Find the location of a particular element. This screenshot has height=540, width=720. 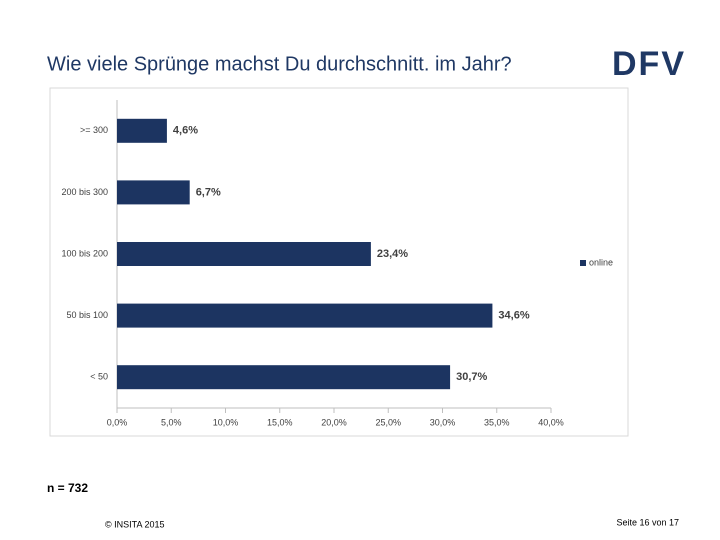

x-tick-label: 35,0% is located at coordinates (497, 422).